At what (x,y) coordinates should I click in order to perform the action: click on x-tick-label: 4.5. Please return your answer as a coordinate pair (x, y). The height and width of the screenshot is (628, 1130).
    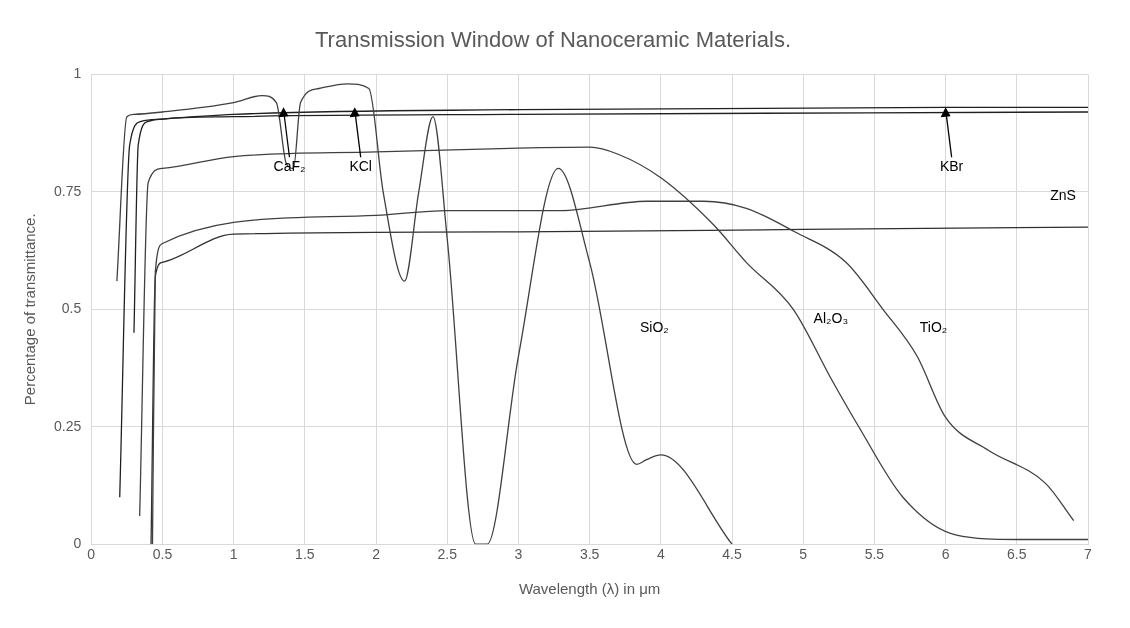
    Looking at the image, I should click on (732, 554).